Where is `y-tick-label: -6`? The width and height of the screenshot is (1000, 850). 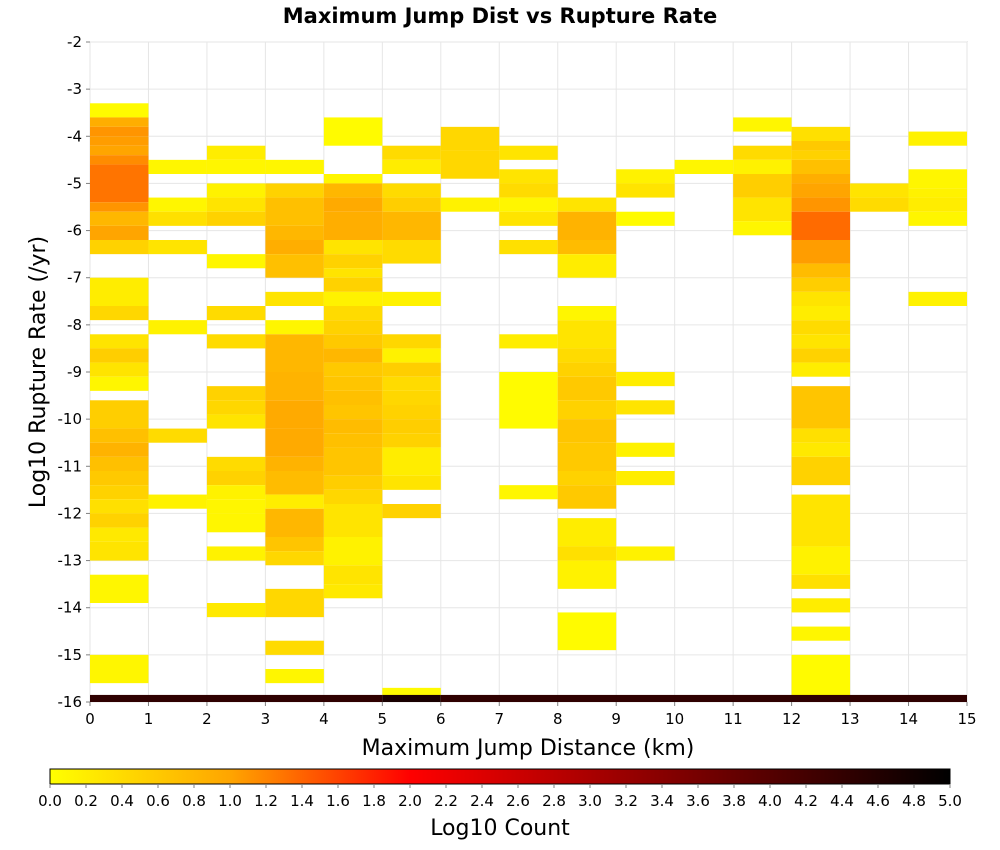 y-tick-label: -6 is located at coordinates (74, 231).